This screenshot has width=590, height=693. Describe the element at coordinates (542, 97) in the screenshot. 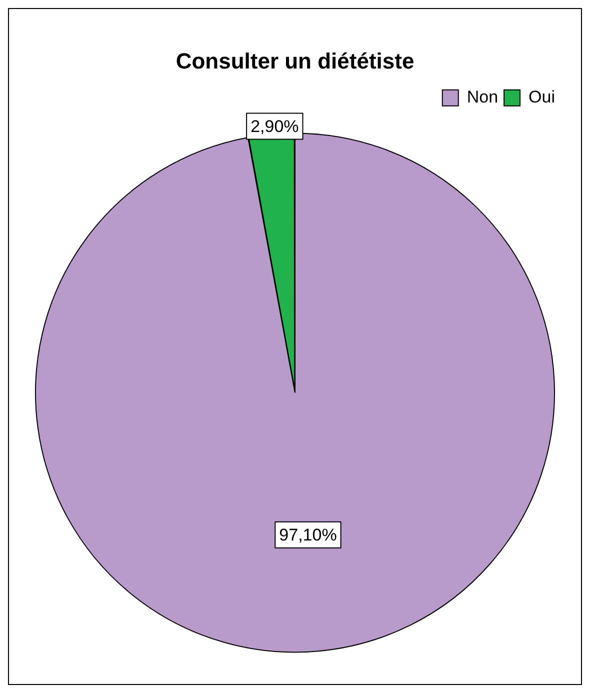

I see `legend-label: Oui` at that location.